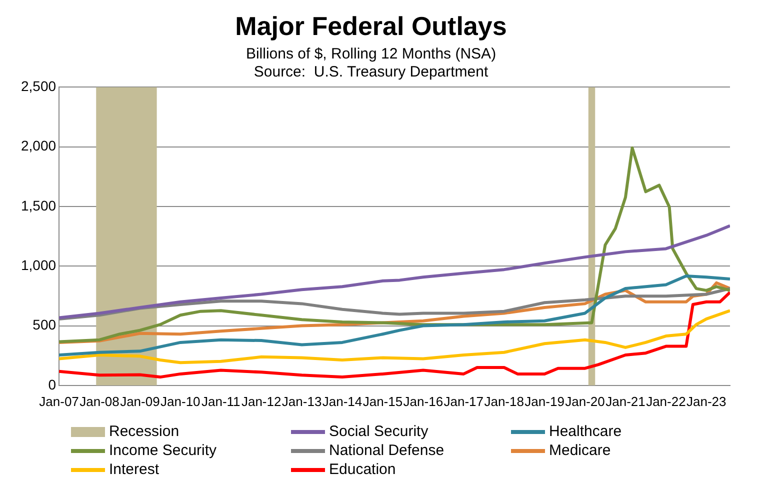  Describe the element at coordinates (261, 401) in the screenshot. I see `x-tick-label: Jan-12` at that location.